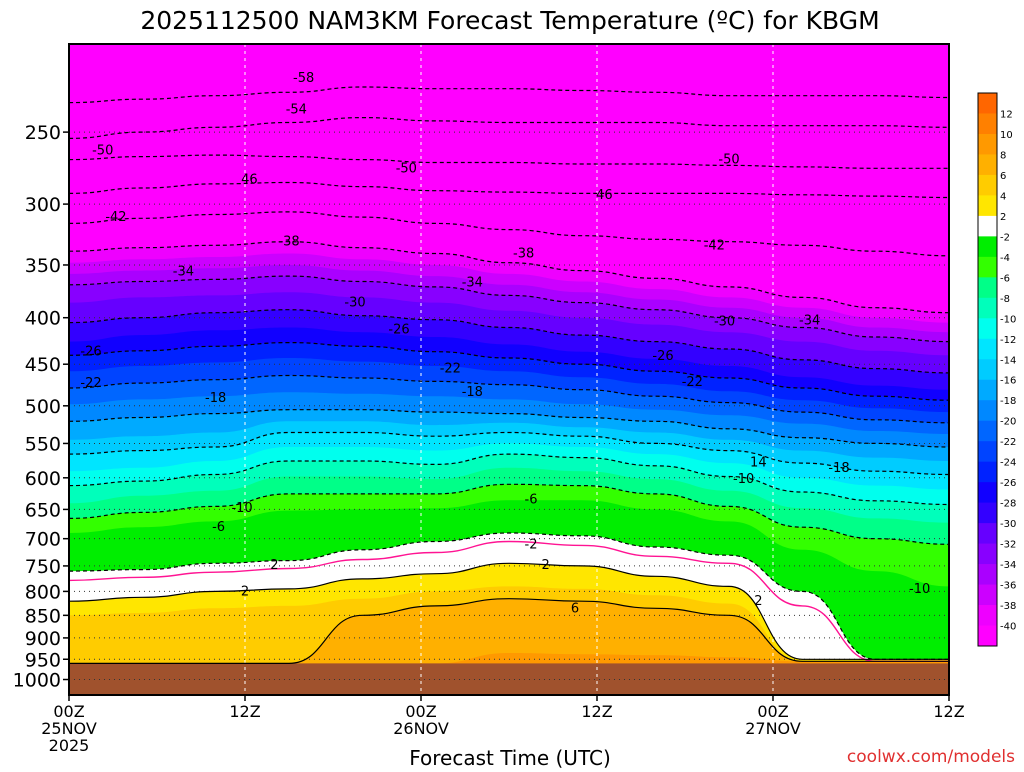  What do you see at coordinates (303, 78) in the screenshot?
I see `contour-label: -58` at bounding box center [303, 78].